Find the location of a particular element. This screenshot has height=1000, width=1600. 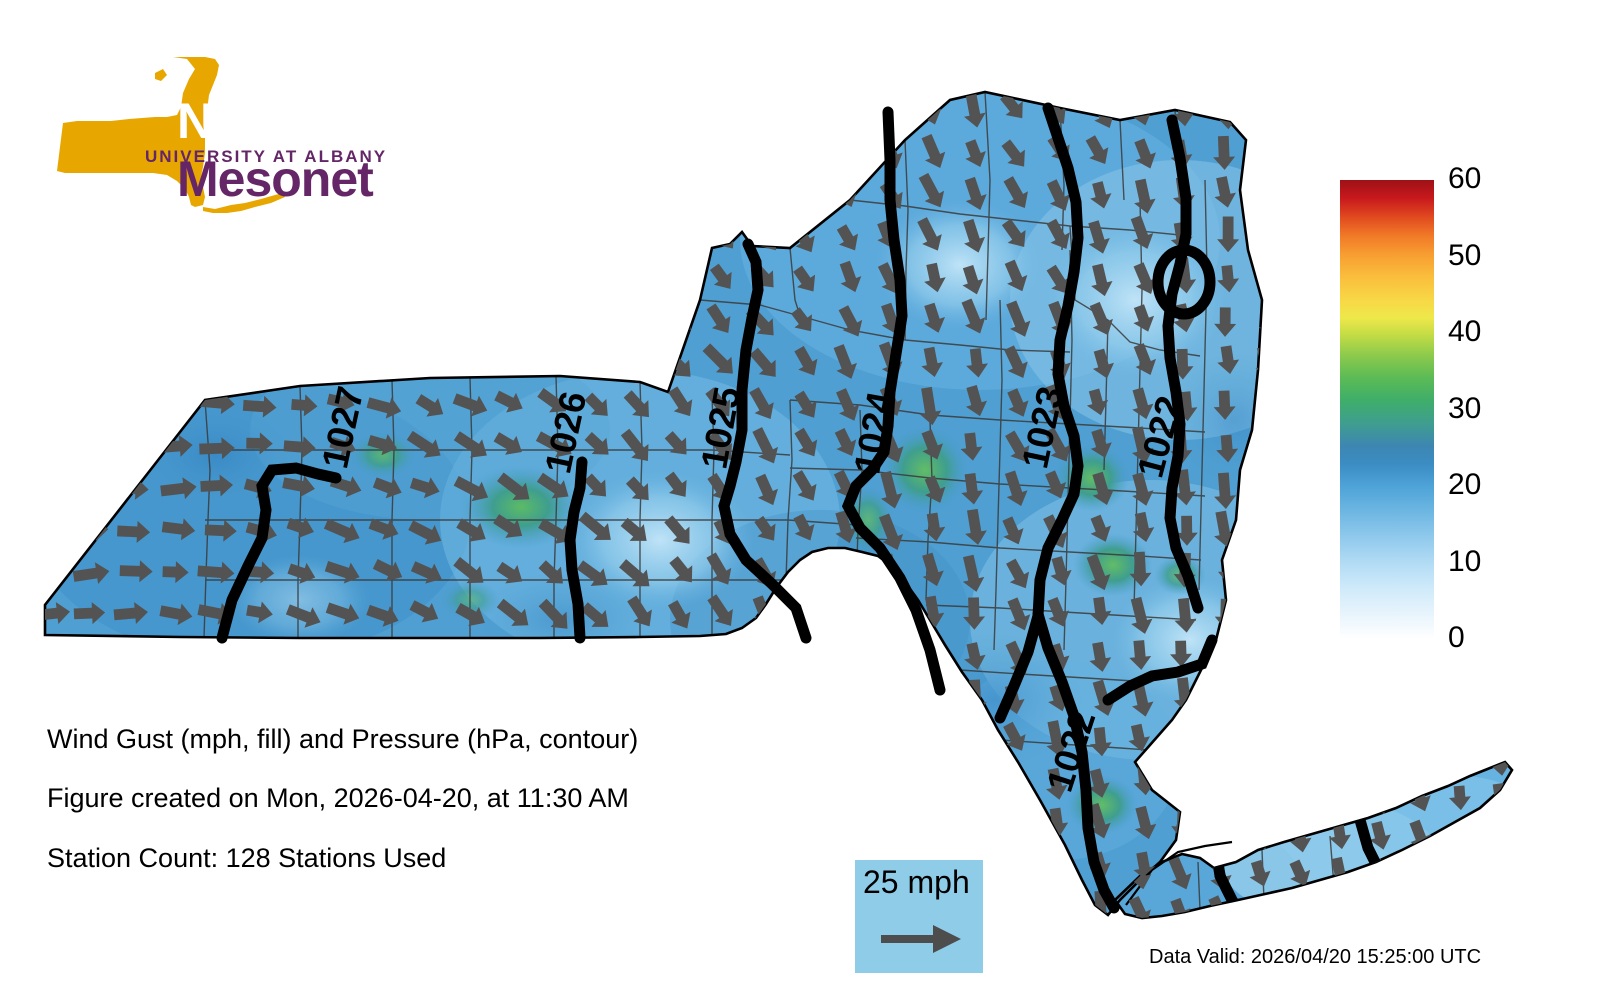

colorbar-tick-50: 50 is located at coordinates (1465, 255).